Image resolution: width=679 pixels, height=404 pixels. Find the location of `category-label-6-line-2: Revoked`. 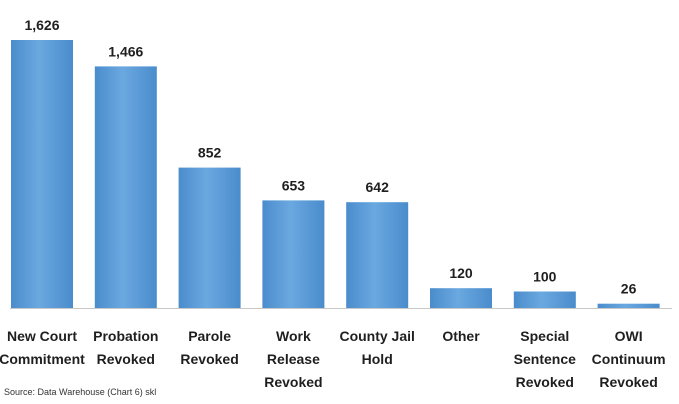

category-label-6-line-2: Revoked is located at coordinates (545, 382).